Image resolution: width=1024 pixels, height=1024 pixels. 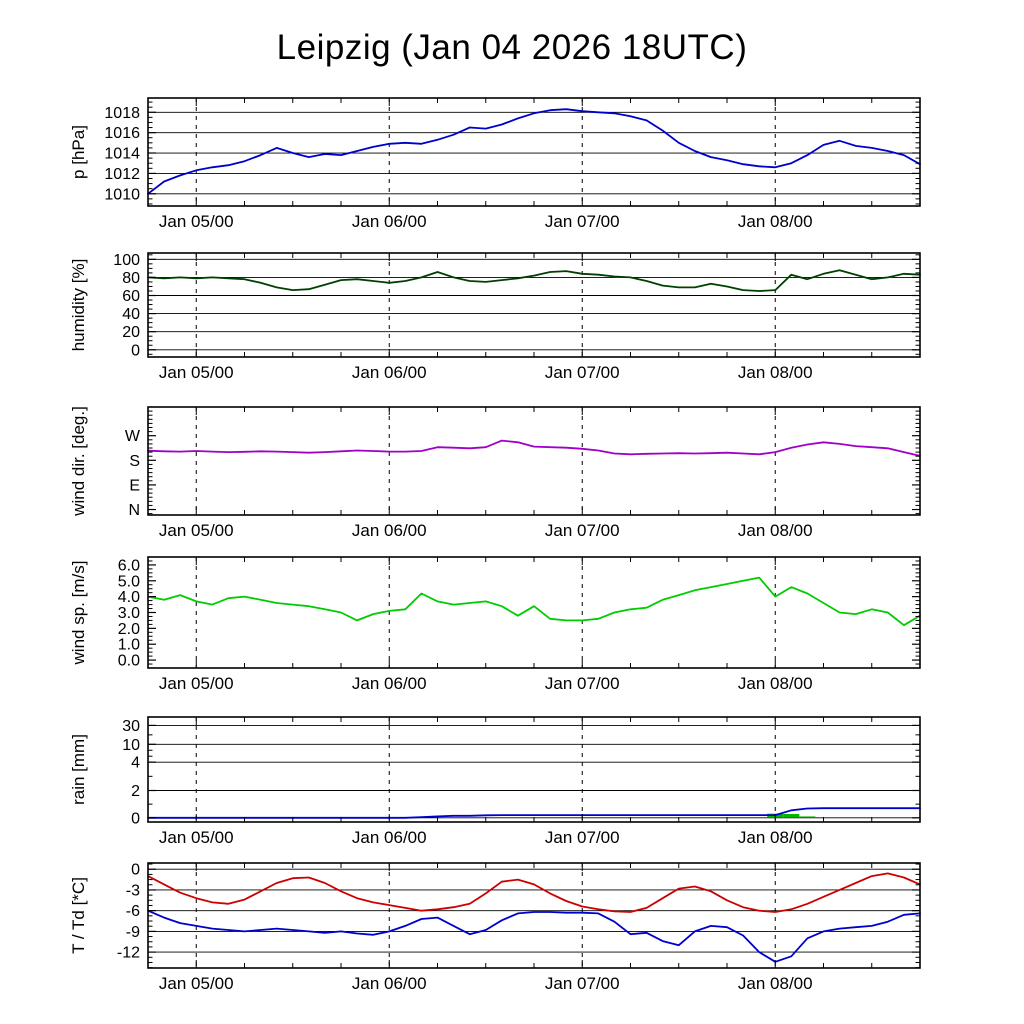 What do you see at coordinates (389, 221) in the screenshot?
I see `pressure-xtick-label: Jan 06/00` at bounding box center [389, 221].